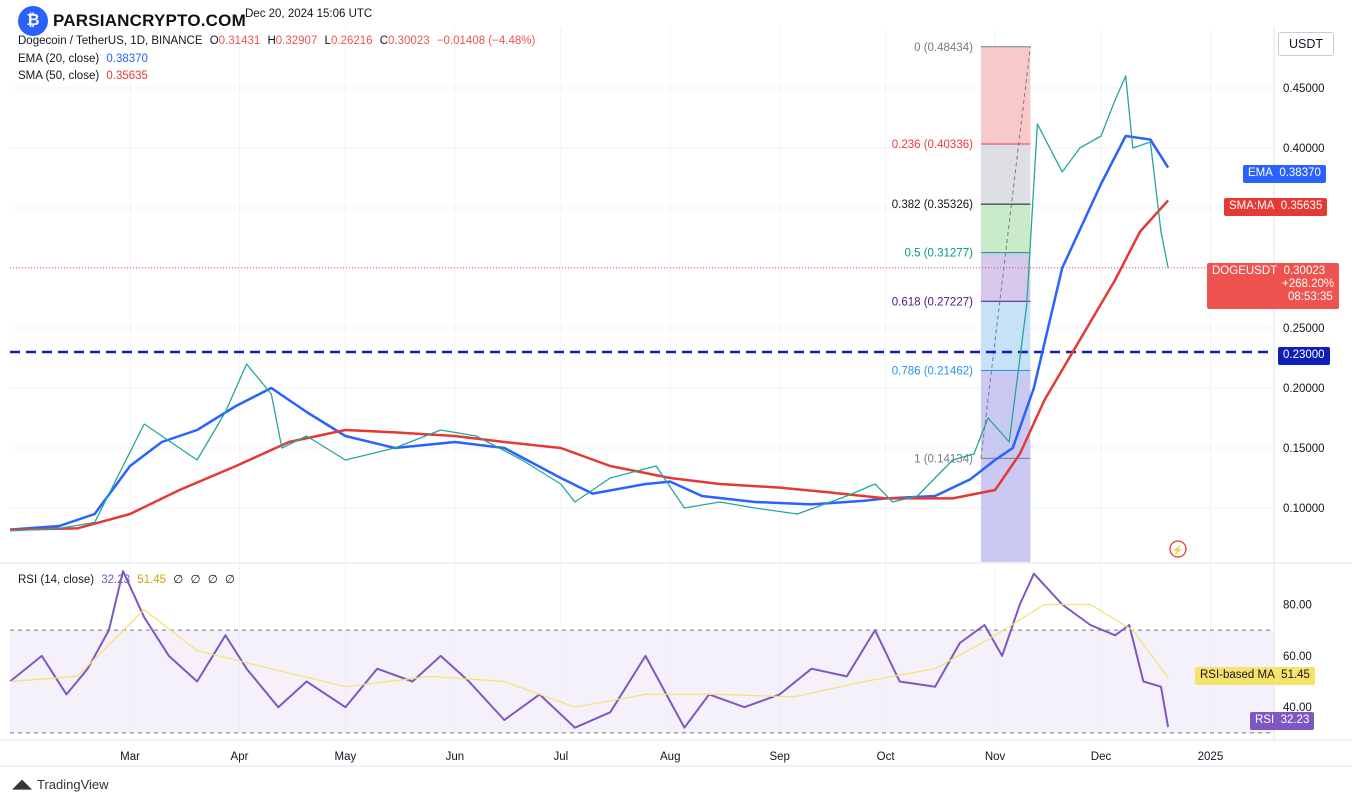 The height and width of the screenshot is (804, 1352). What do you see at coordinates (1284, 174) in the screenshot?
I see `ema-price-tag: EMA 0.38370` at bounding box center [1284, 174].